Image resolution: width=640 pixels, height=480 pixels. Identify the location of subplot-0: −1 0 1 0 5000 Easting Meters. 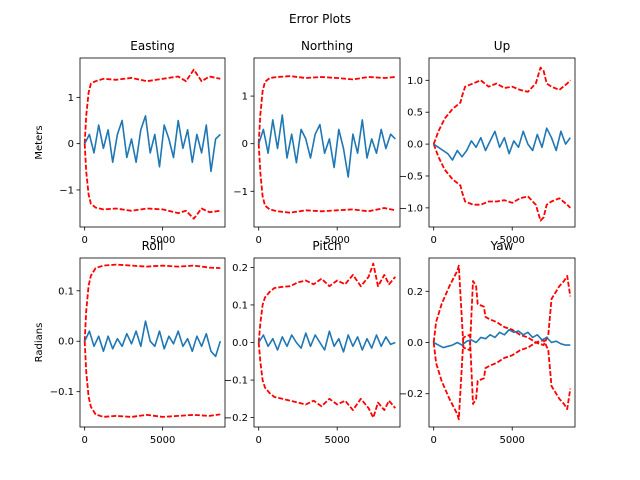
(130, 142).